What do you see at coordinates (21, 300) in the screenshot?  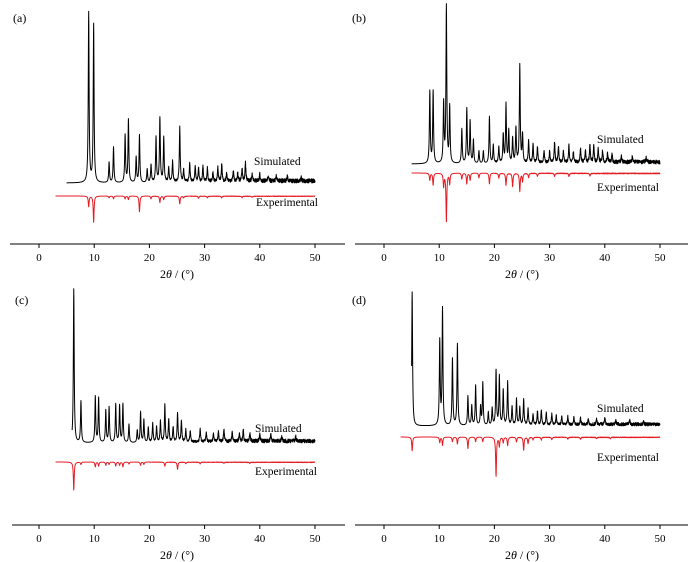 I see `panel-label: (c)` at bounding box center [21, 300].